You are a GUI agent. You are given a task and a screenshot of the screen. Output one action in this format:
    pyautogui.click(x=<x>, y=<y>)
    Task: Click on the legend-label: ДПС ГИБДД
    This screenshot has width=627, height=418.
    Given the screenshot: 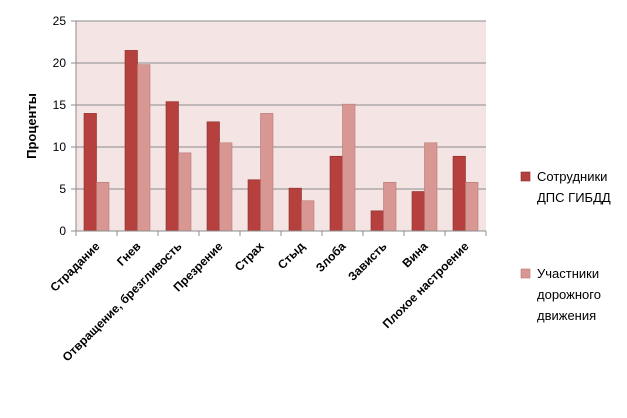 What is the action you would take?
    pyautogui.click(x=574, y=197)
    